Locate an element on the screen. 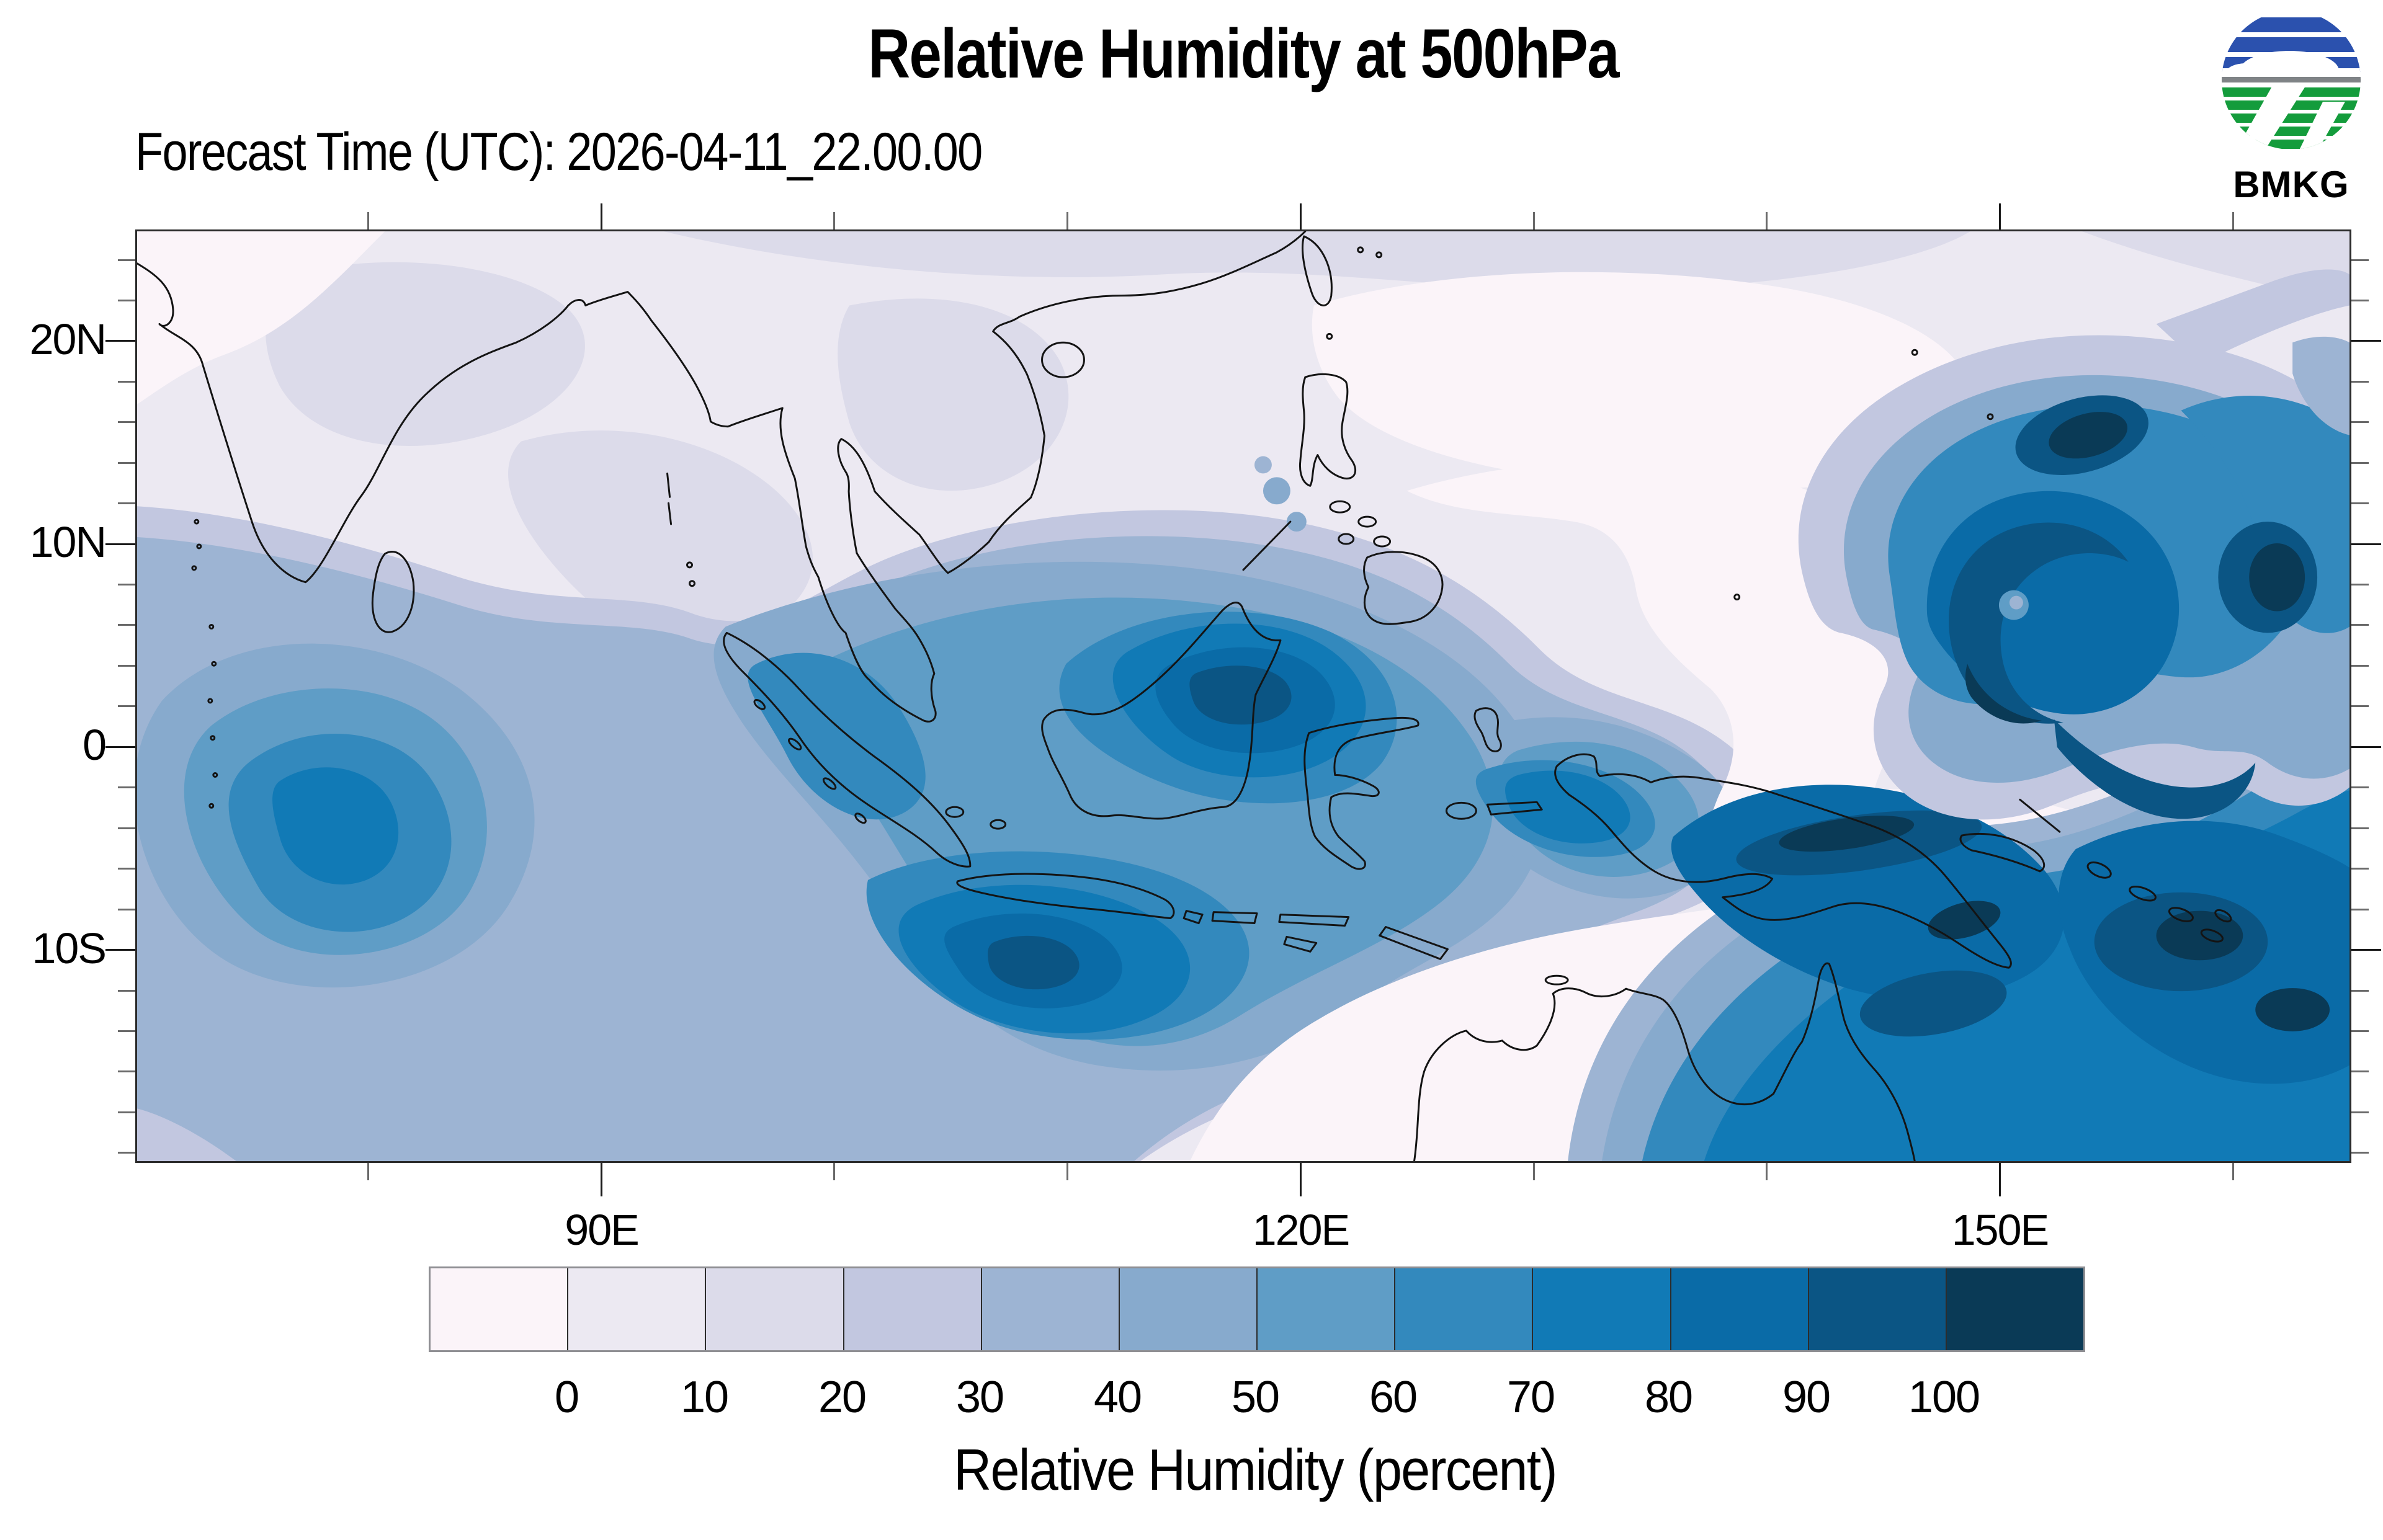  lat-tick-label: 10S is located at coordinates (69, 949).